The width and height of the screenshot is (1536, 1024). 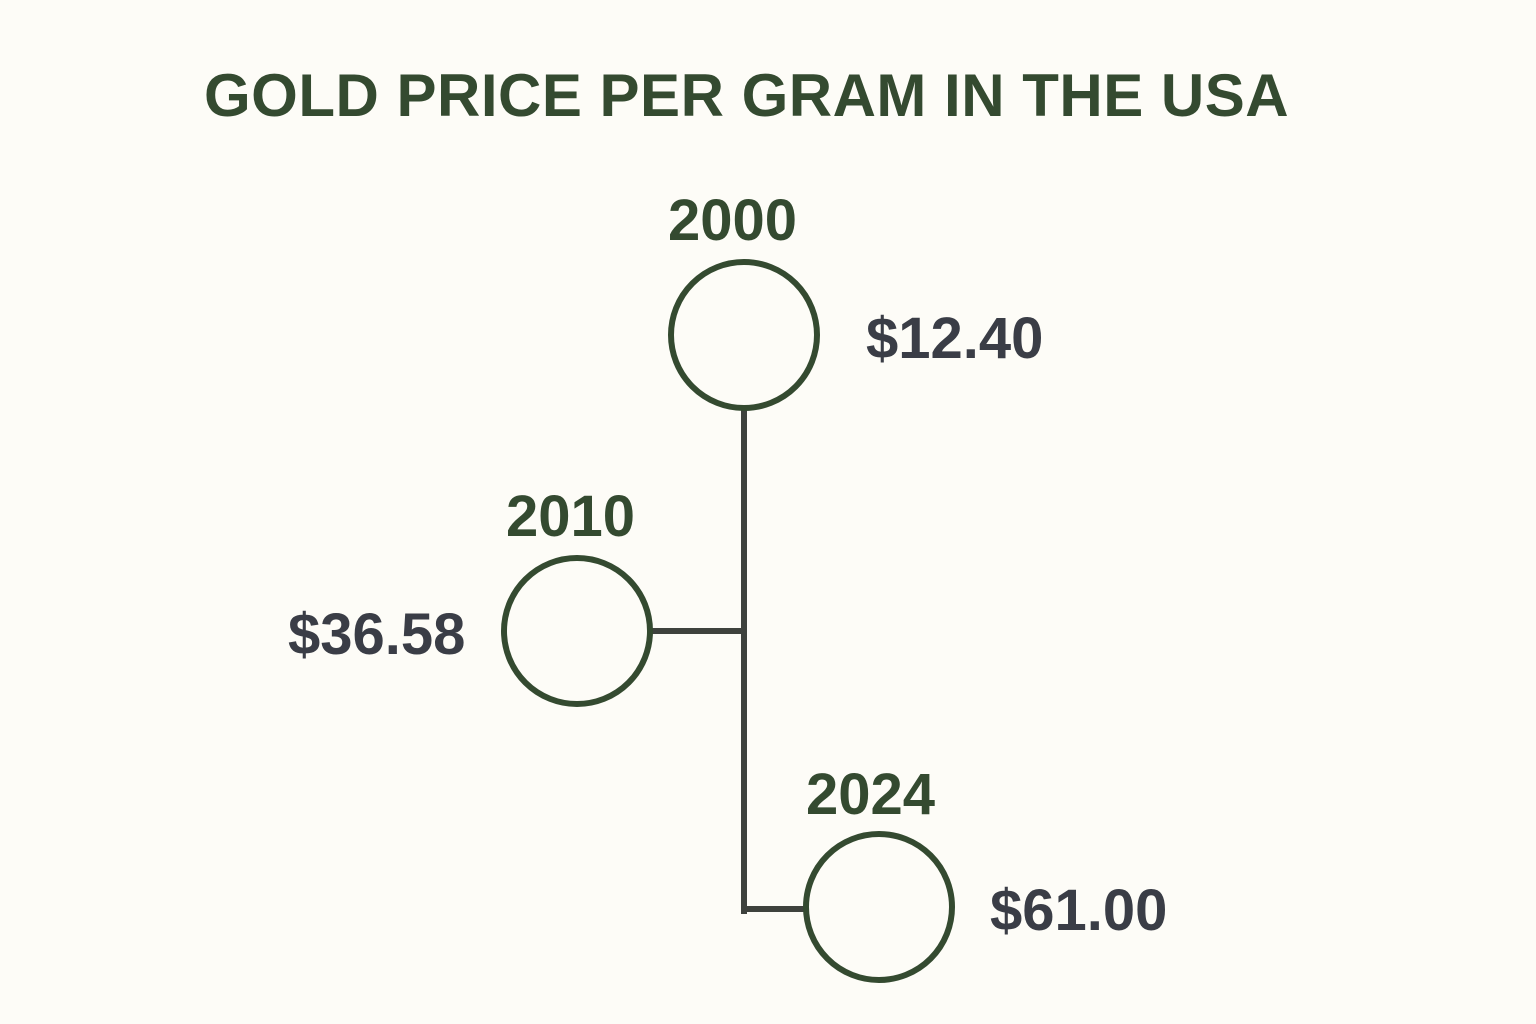 What do you see at coordinates (577, 631) in the screenshot?
I see `node-circle-2010` at bounding box center [577, 631].